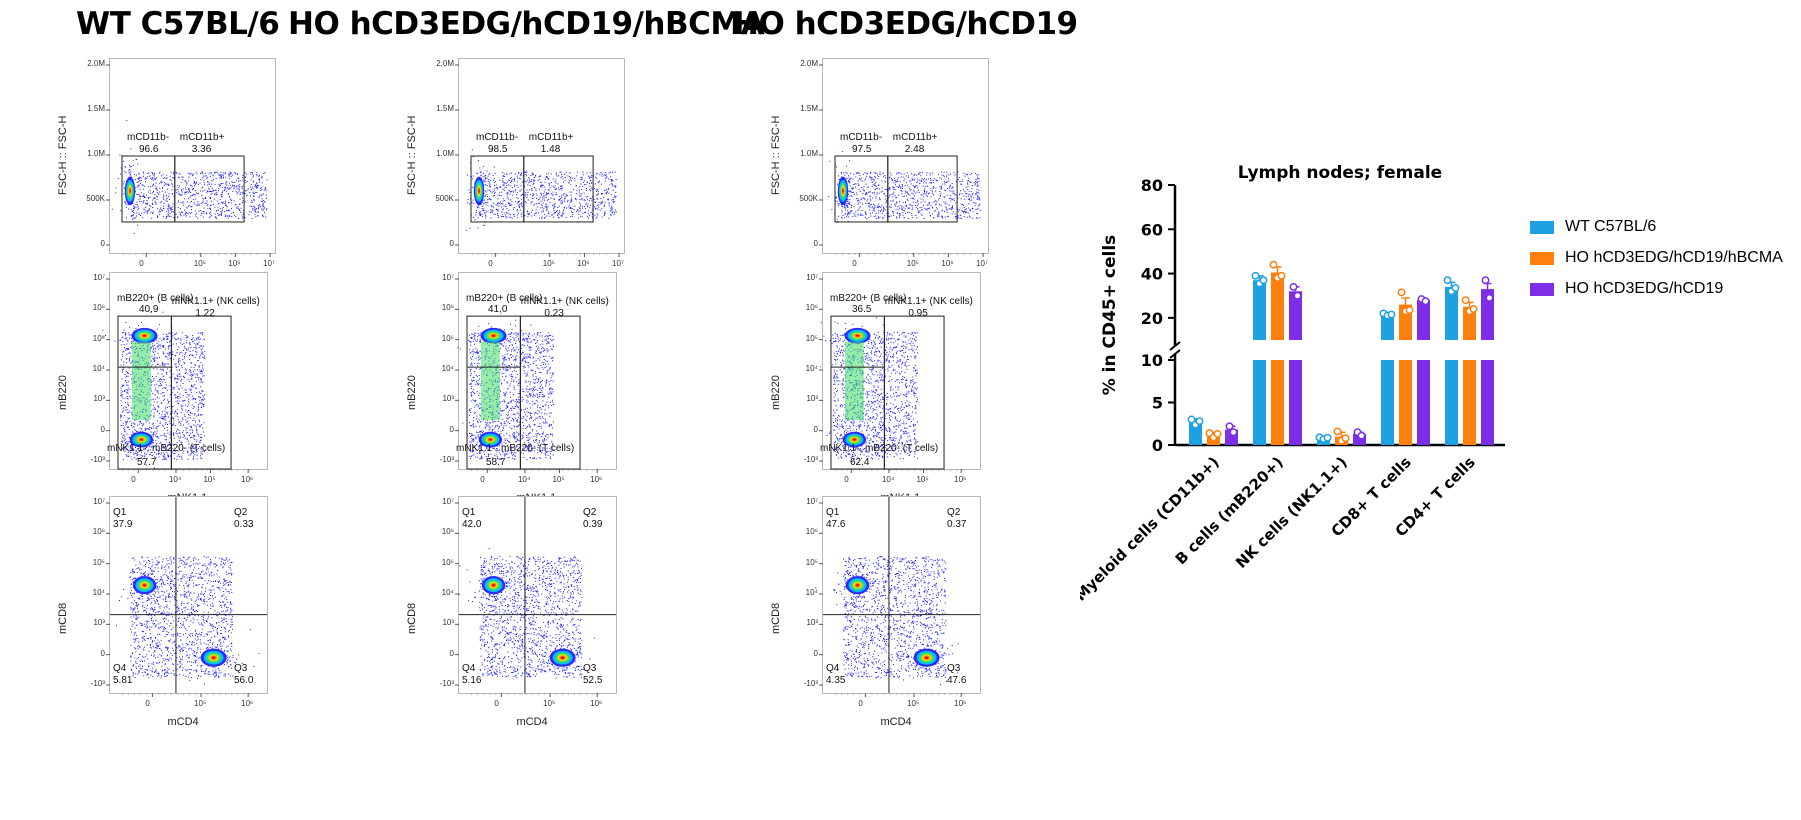 This screenshot has width=1801, height=820. What do you see at coordinates (590, 512) in the screenshot?
I see `quadrant-name-q2: Q2` at bounding box center [590, 512].